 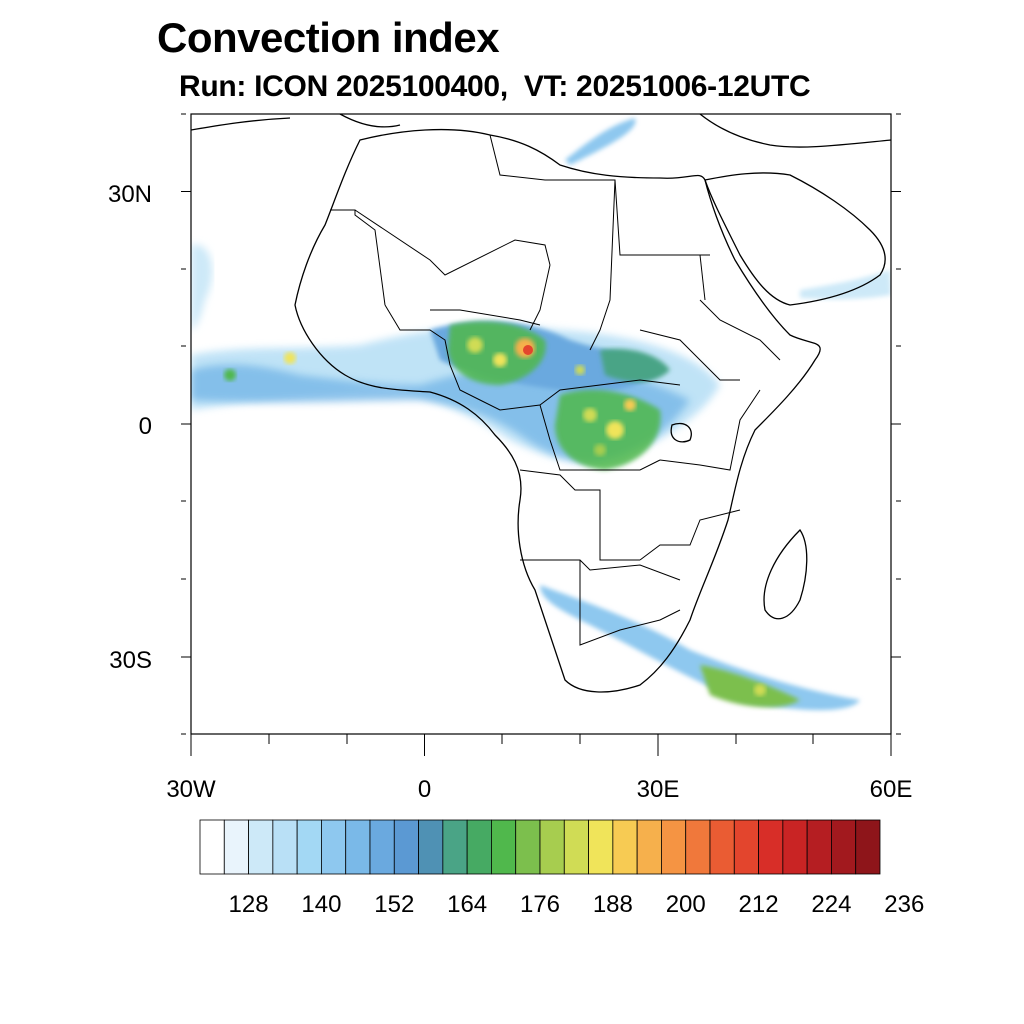 What do you see at coordinates (577, 904) in the screenshot?
I see `colorbar-labels: 128 140 152 164 176 188 200 212 224 236` at bounding box center [577, 904].